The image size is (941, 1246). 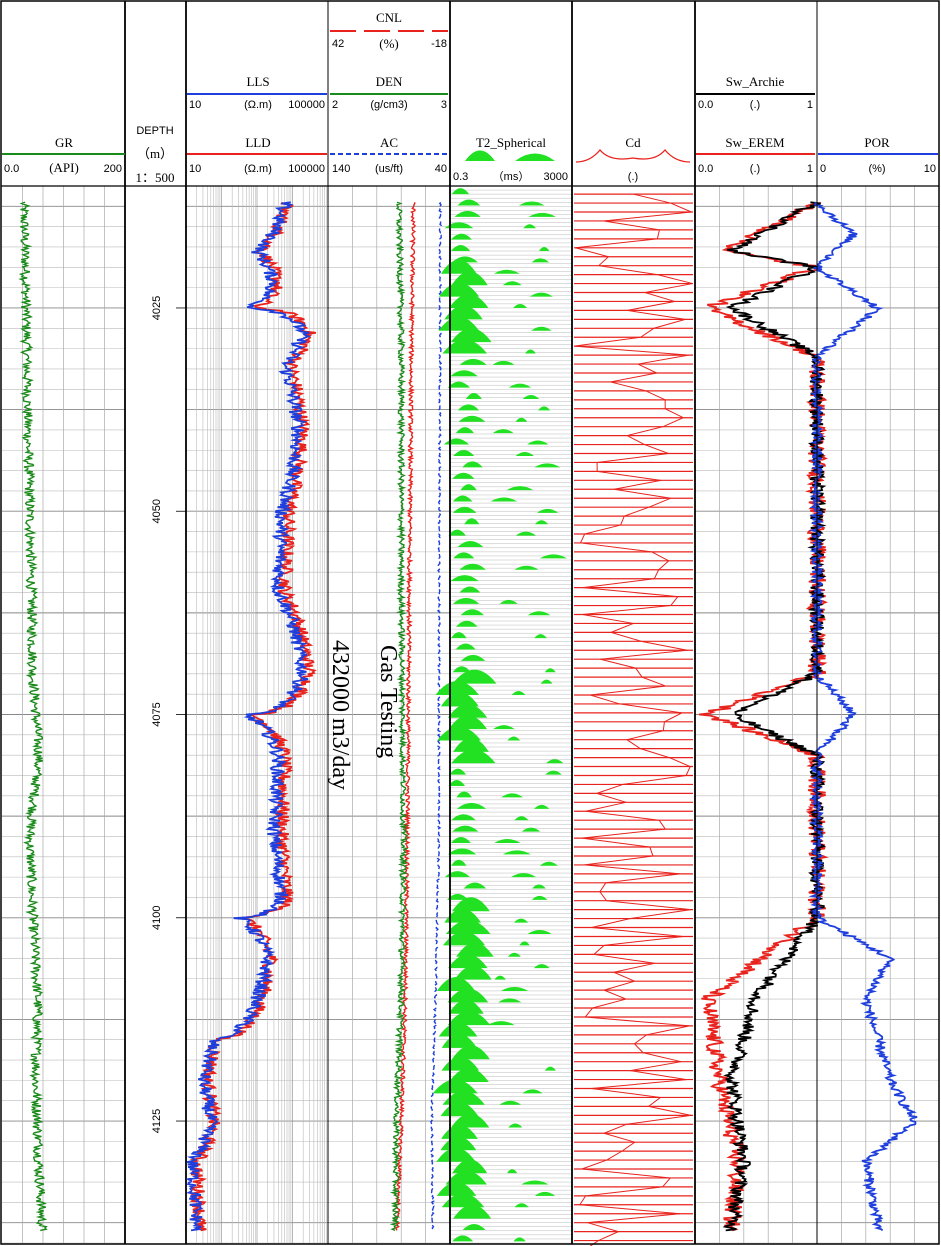 What do you see at coordinates (157, 1121) in the screenshot?
I see `depth-label-4125: 4125` at bounding box center [157, 1121].